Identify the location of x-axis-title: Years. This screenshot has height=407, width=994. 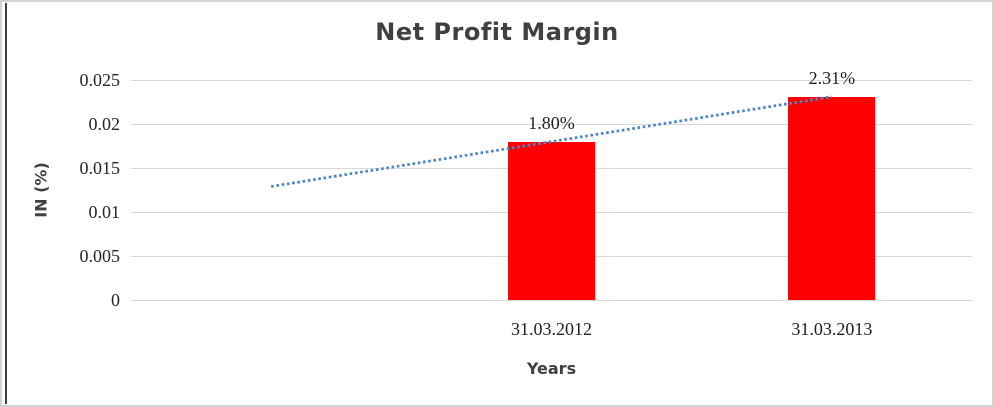
(551, 368).